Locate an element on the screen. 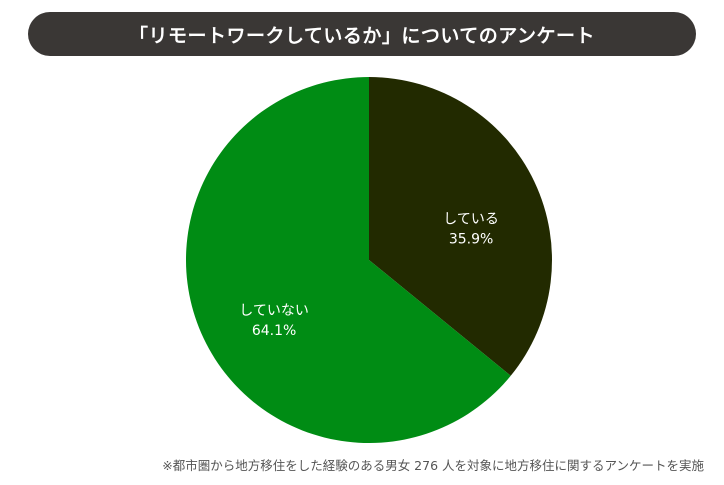  title-bar: 「リモートワークしているか」についてのアンケート is located at coordinates (362, 34).